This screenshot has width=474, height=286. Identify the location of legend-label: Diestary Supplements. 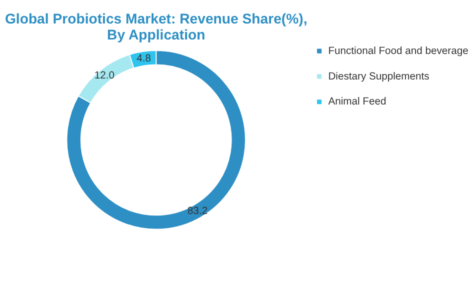
(379, 76).